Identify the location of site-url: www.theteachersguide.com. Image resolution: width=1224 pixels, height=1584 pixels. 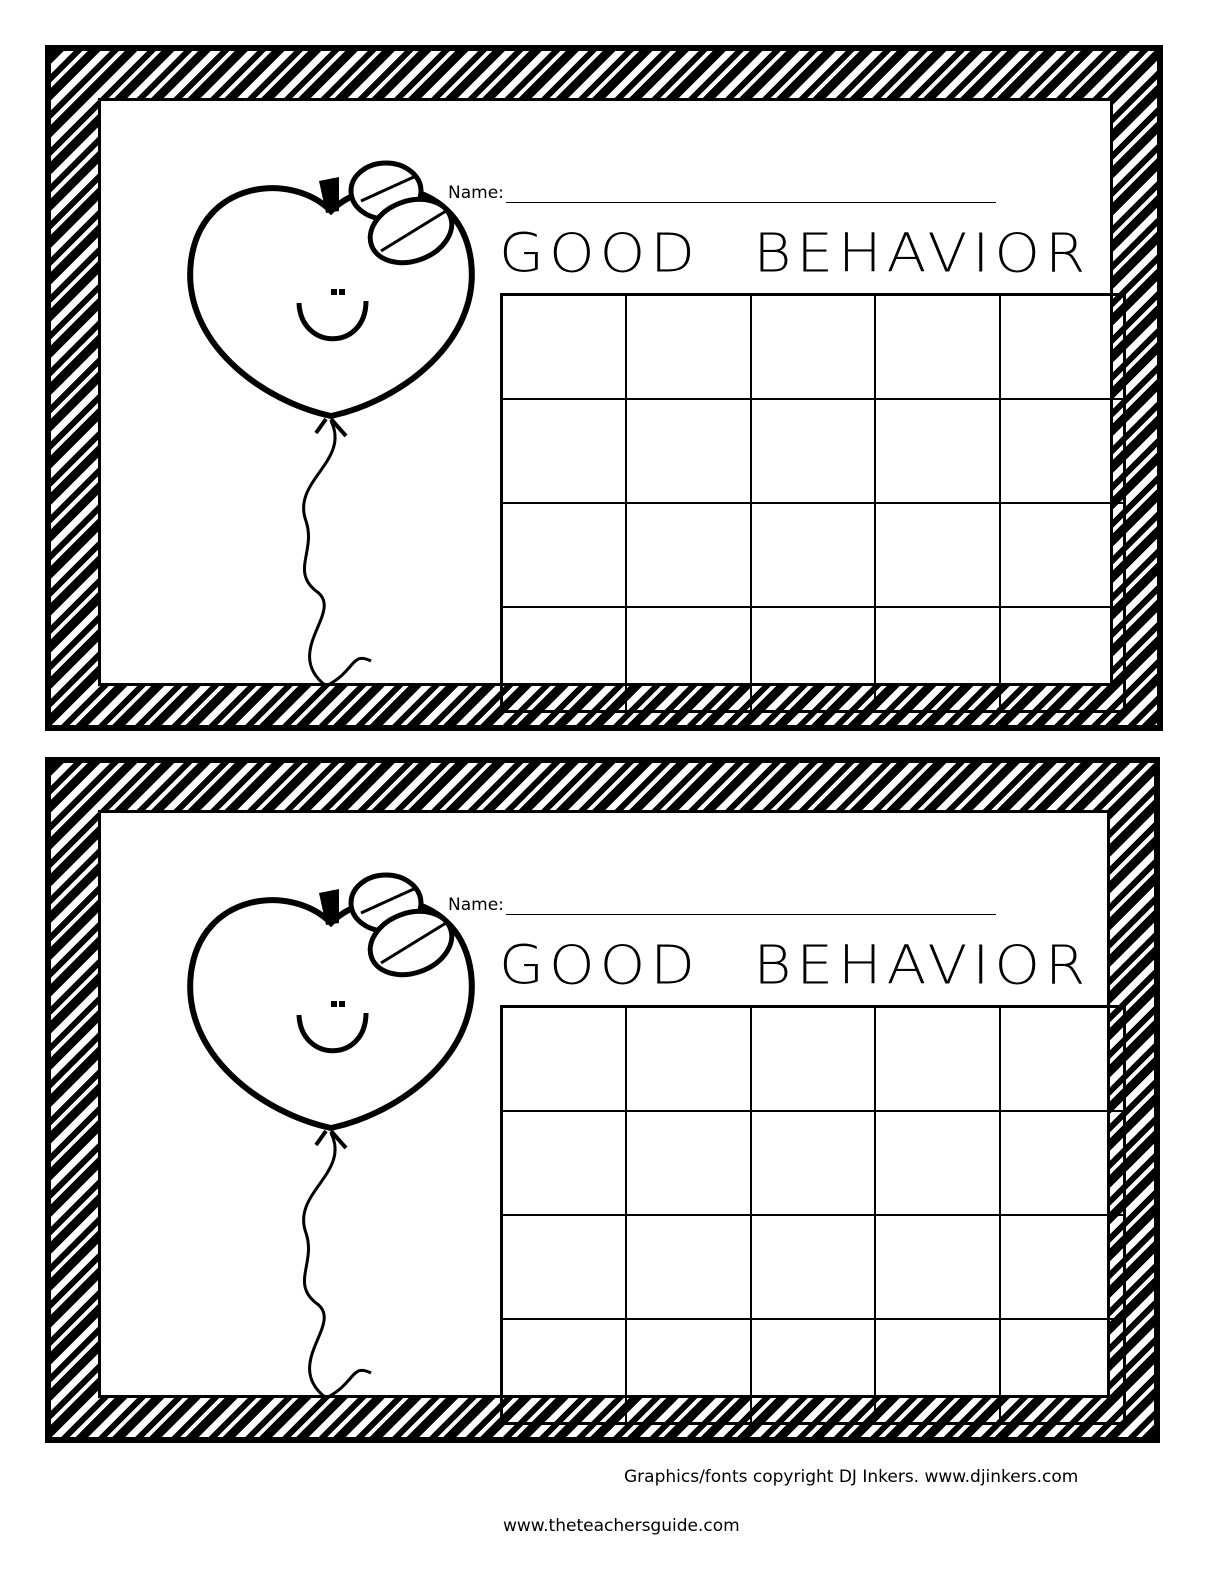
(621, 1526).